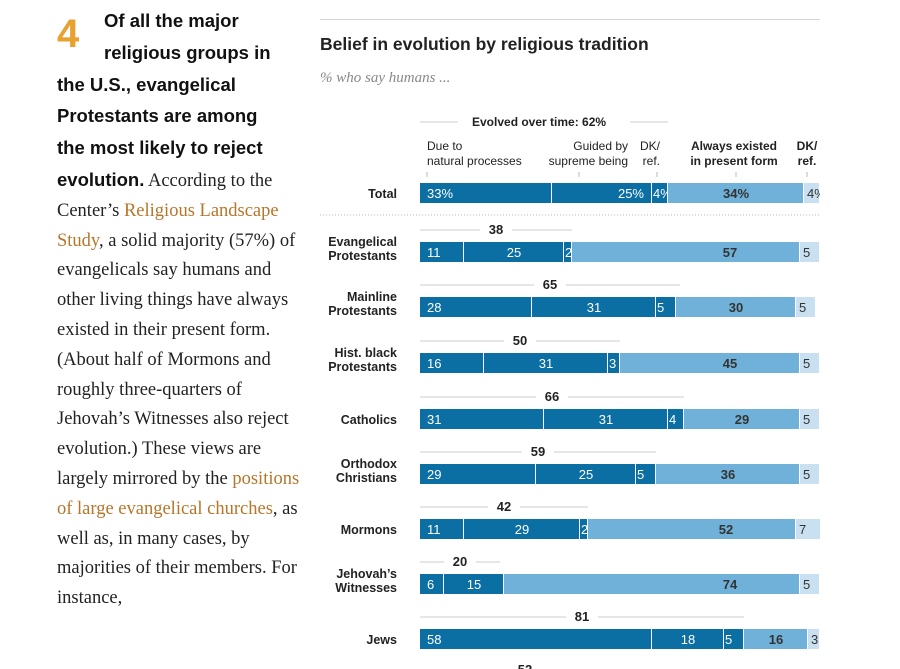 This screenshot has width=900, height=669. What do you see at coordinates (733, 161) in the screenshot?
I see `column-header-label: in present form` at bounding box center [733, 161].